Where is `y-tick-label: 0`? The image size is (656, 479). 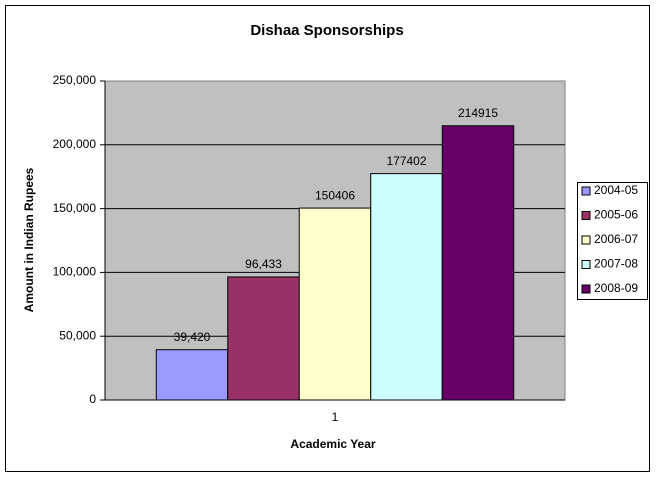
y-tick-label: 0 is located at coordinates (92, 399).